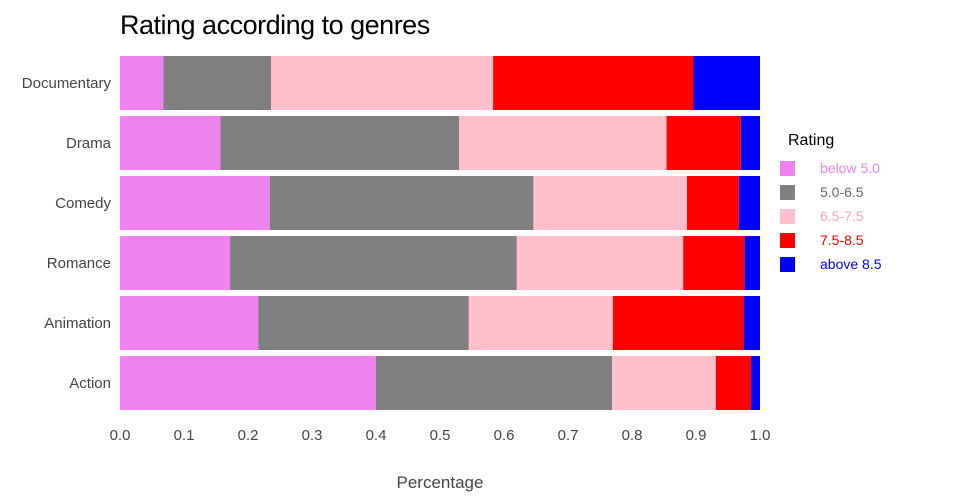 The width and height of the screenshot is (960, 500). I want to click on y-tick-label: Animation, so click(77, 323).